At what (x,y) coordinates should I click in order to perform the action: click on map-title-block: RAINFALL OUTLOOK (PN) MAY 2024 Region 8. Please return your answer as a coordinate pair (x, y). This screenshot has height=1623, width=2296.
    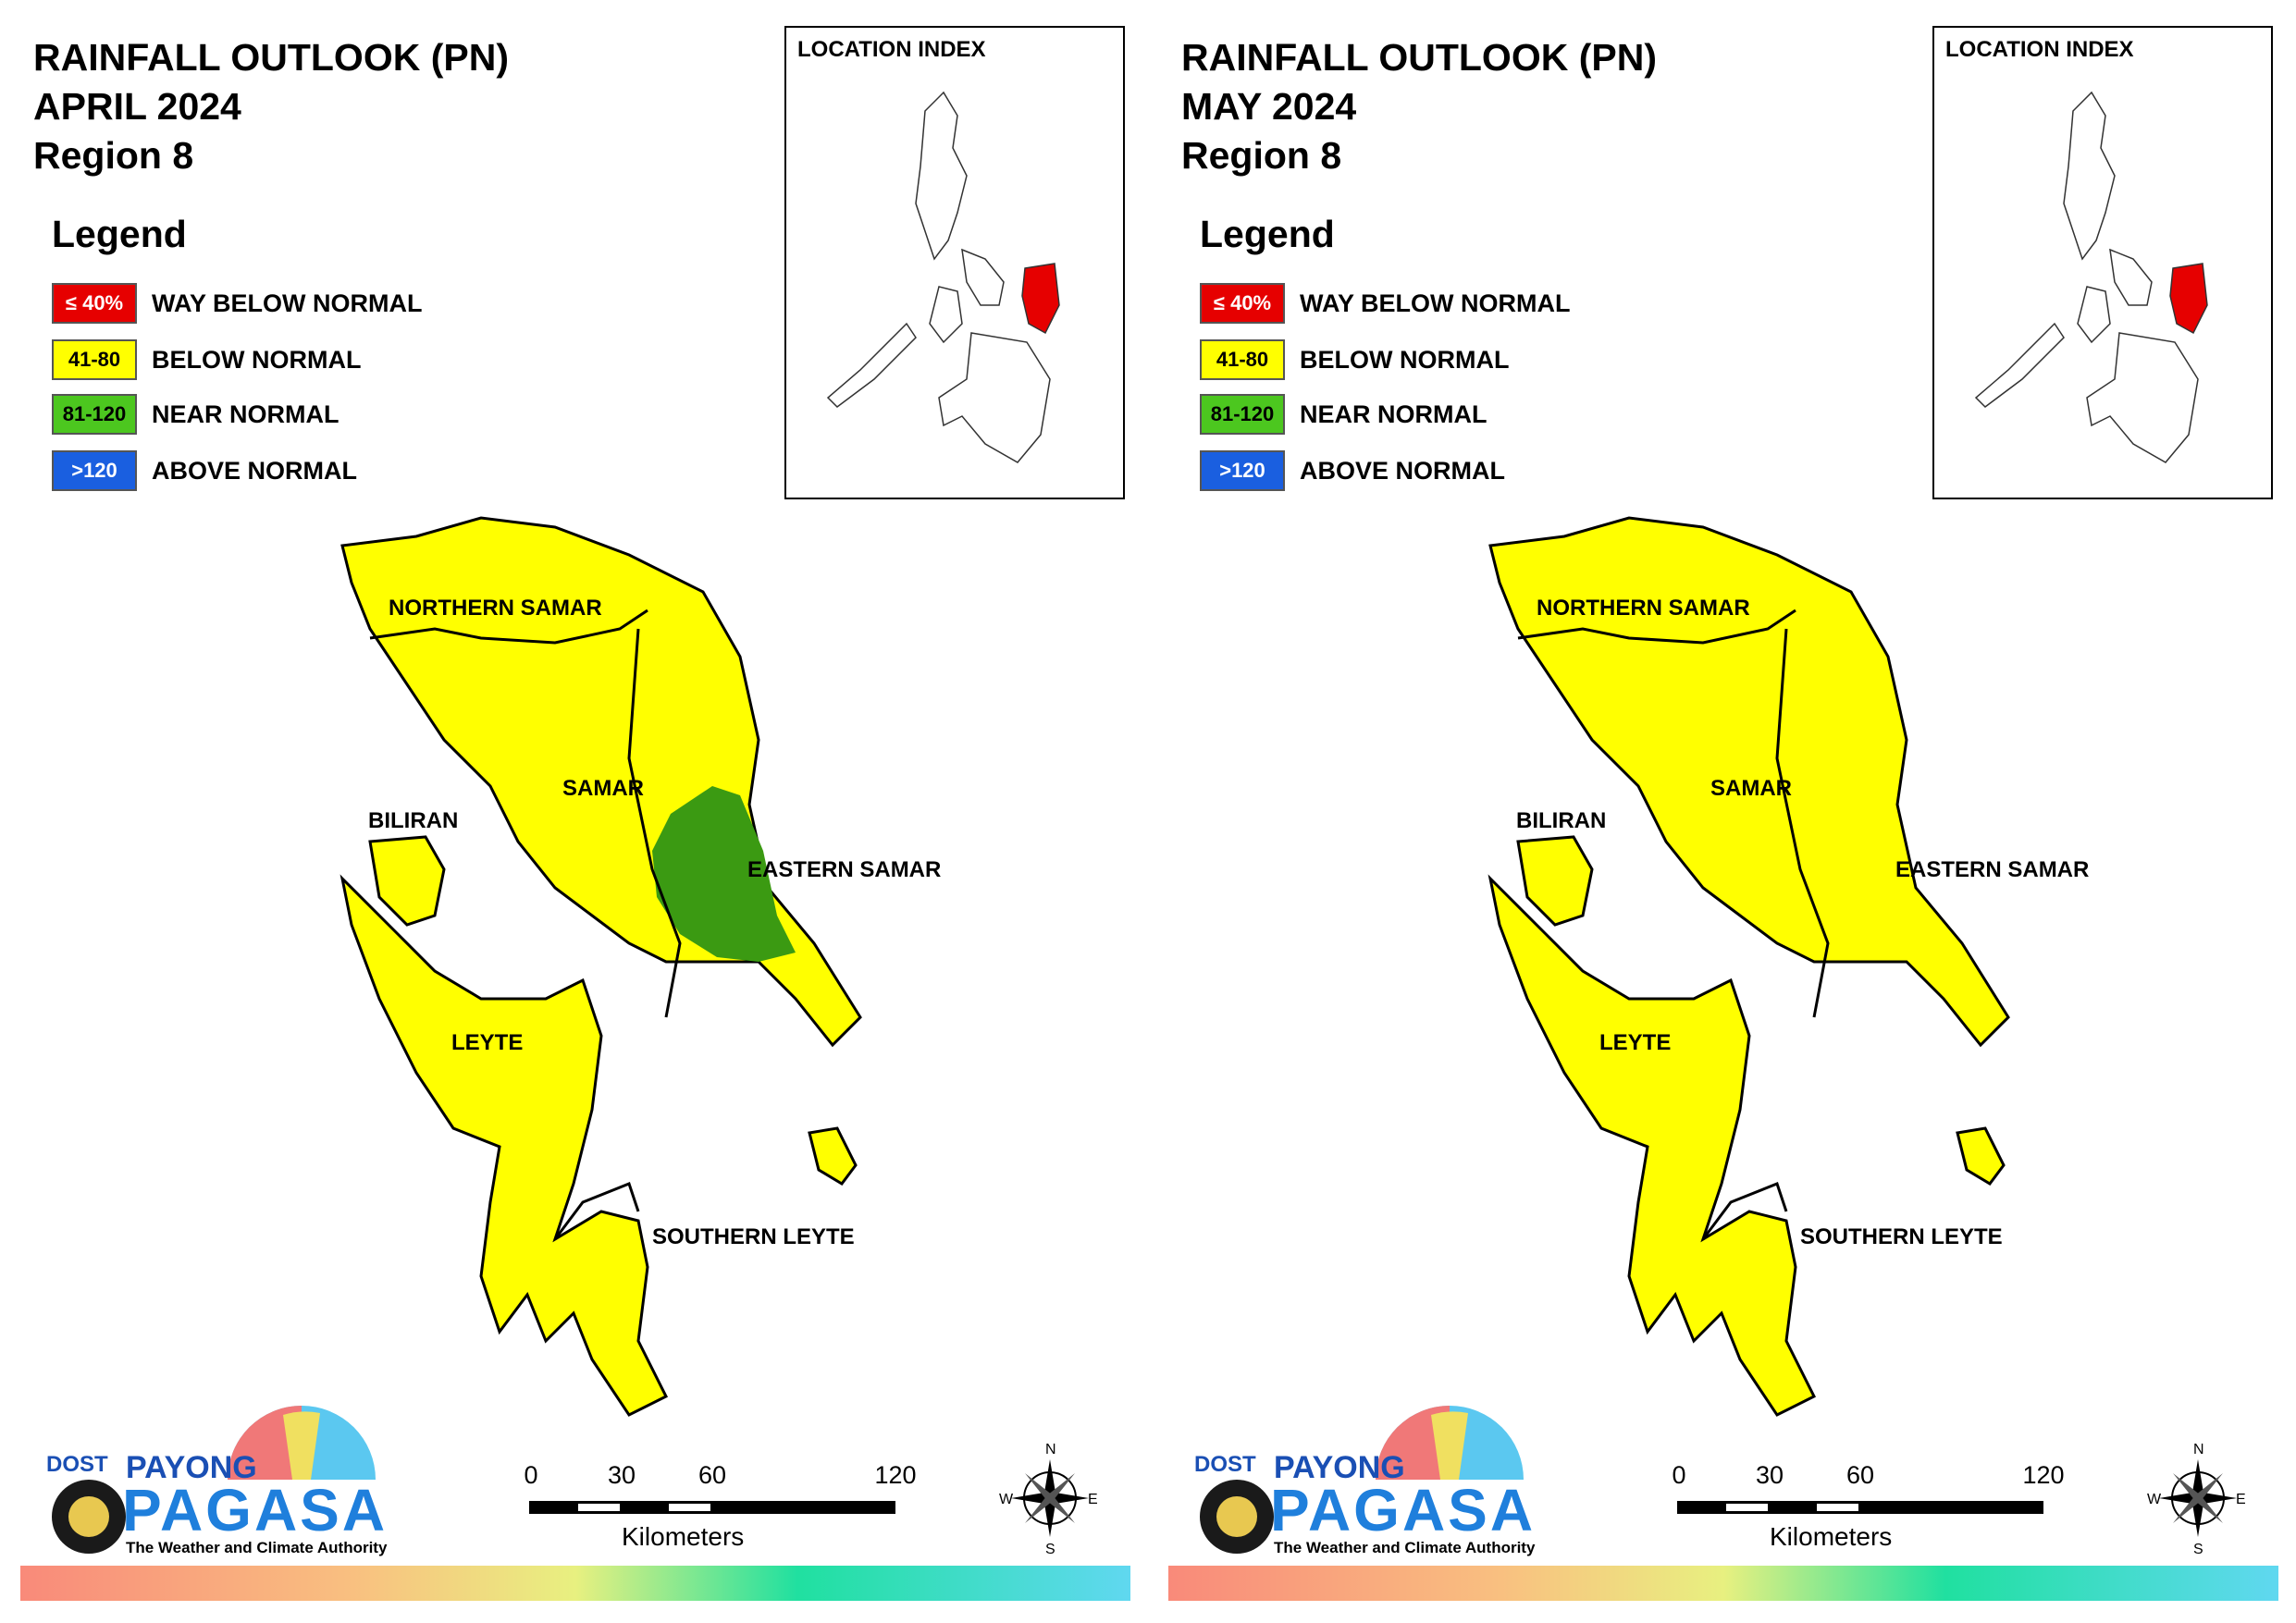
    Looking at the image, I should click on (1419, 106).